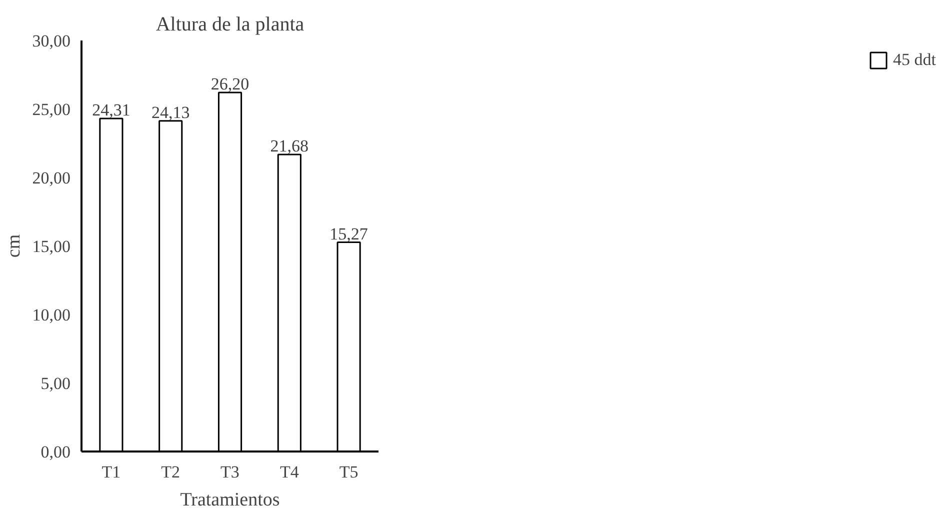  What do you see at coordinates (230, 500) in the screenshot?
I see `x-axis-title: Tratamientos` at bounding box center [230, 500].